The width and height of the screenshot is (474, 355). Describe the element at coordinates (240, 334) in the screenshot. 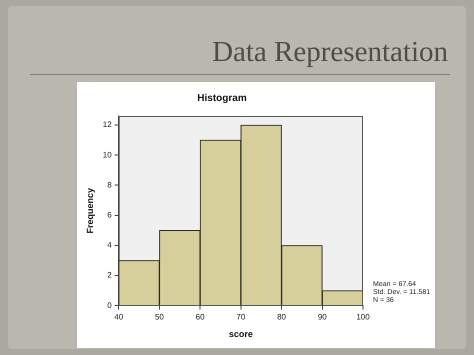

I see `x-axis-title: score` at that location.